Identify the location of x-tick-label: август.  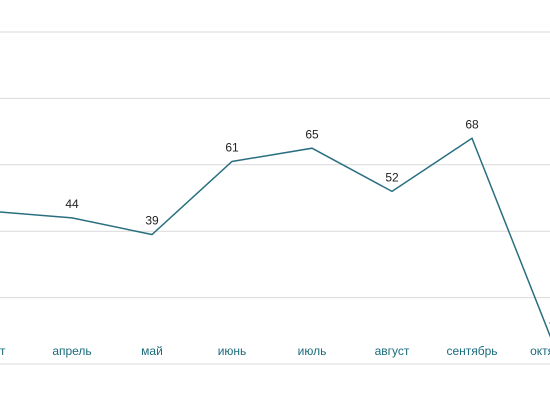
(392, 351).